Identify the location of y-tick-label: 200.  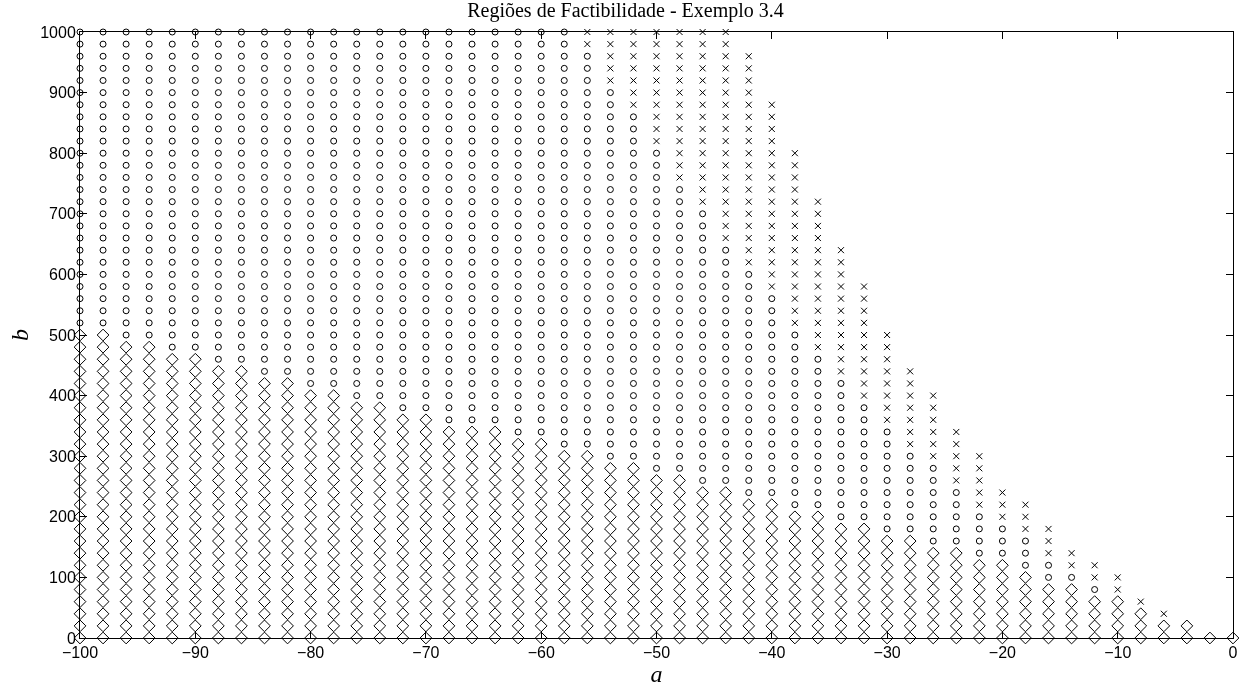
(62, 517).